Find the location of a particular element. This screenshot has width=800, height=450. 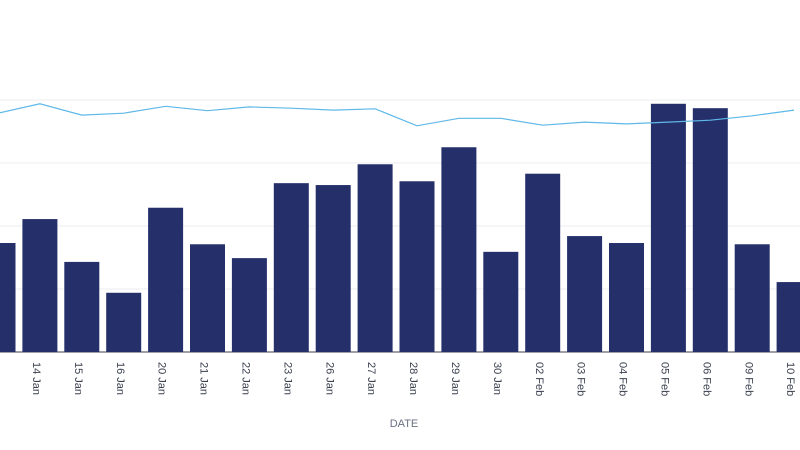

x-axis-label: DATE is located at coordinates (404, 424).